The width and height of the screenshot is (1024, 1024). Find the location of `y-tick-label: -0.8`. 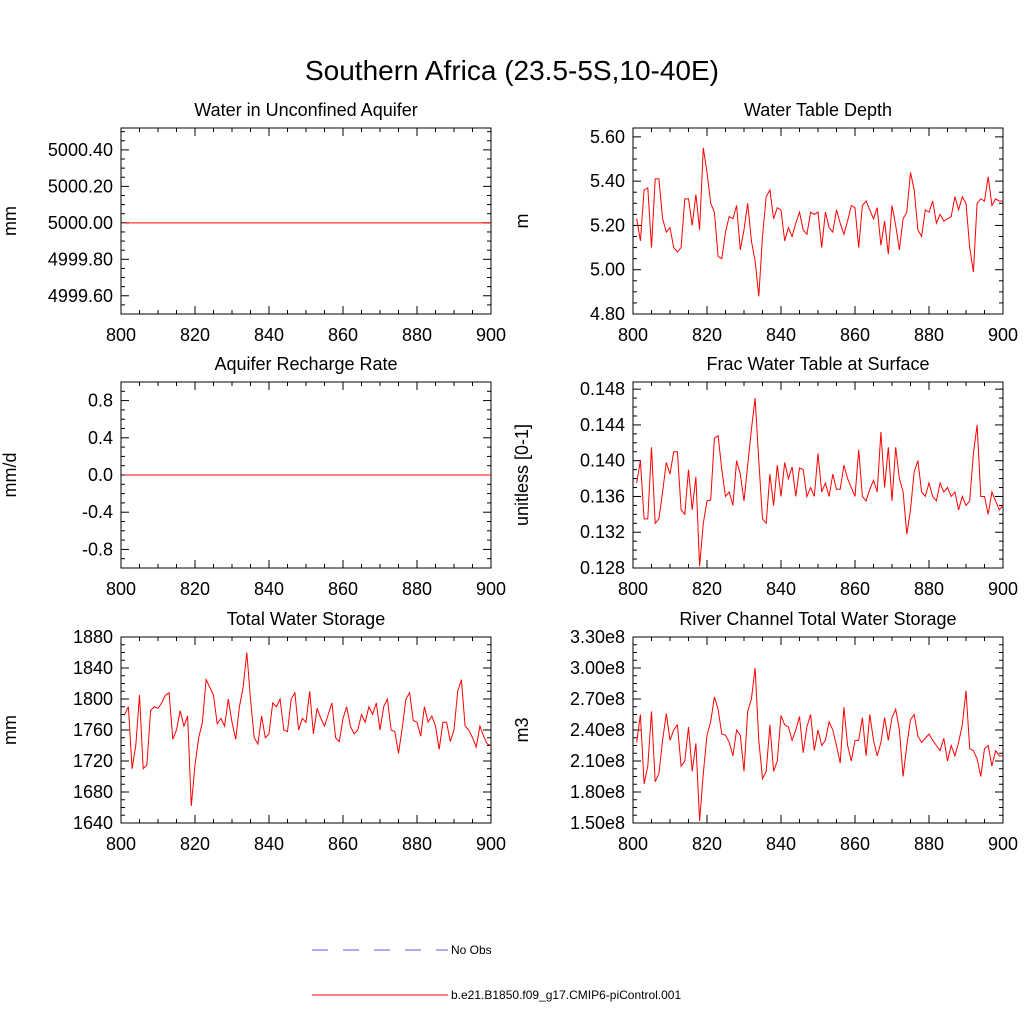

y-tick-label: -0.8 is located at coordinates (97, 549).